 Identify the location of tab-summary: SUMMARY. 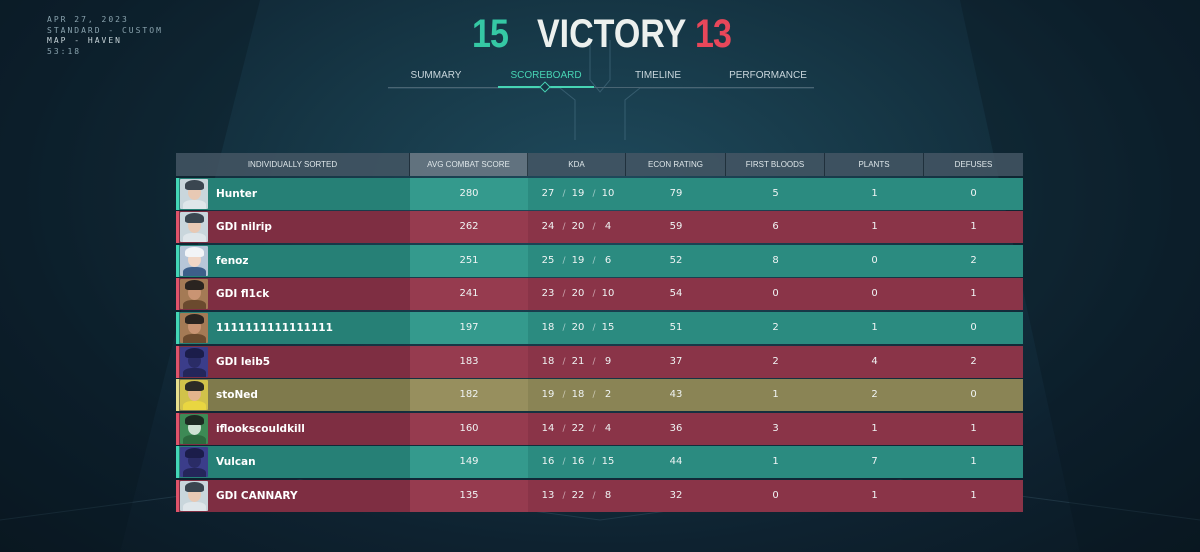
(436, 75).